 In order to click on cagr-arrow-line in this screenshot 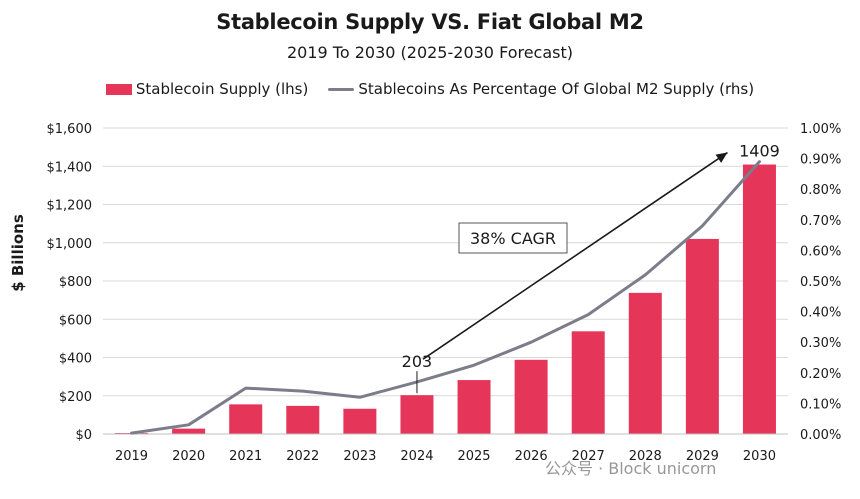, I will do `click(575, 255)`.